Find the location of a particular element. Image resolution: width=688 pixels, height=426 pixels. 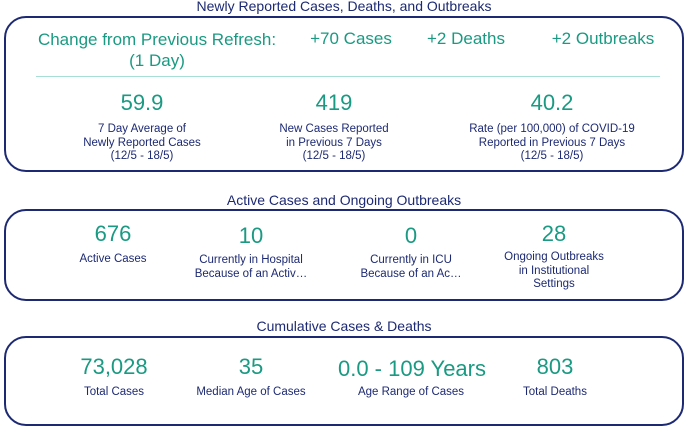

section-title-cumulative: Cumulative Cases & Deaths is located at coordinates (344, 326).